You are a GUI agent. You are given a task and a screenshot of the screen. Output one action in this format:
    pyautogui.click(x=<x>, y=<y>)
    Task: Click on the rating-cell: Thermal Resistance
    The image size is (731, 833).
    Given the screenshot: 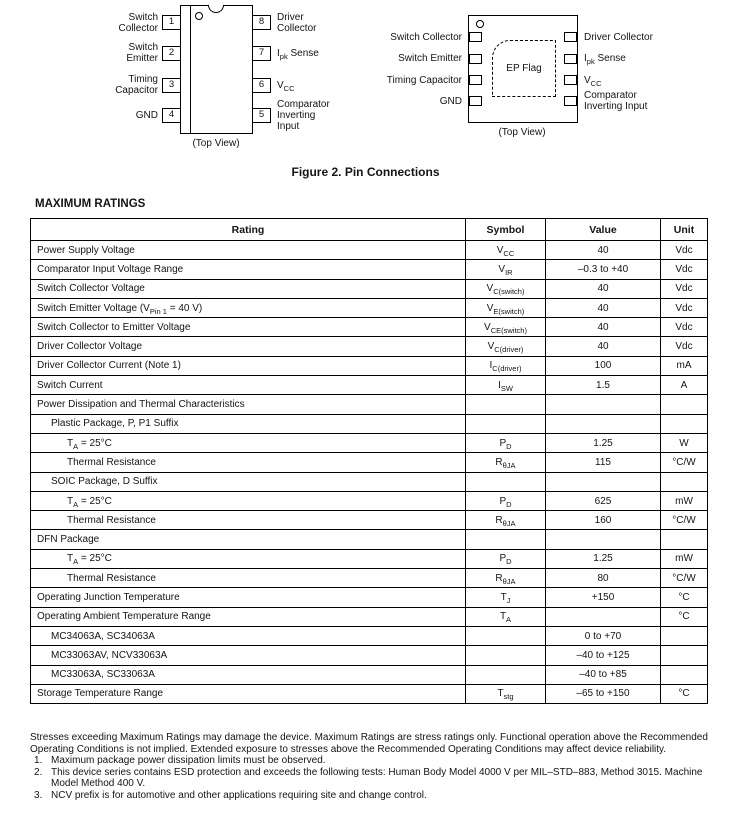 What is the action you would take?
    pyautogui.click(x=248, y=520)
    